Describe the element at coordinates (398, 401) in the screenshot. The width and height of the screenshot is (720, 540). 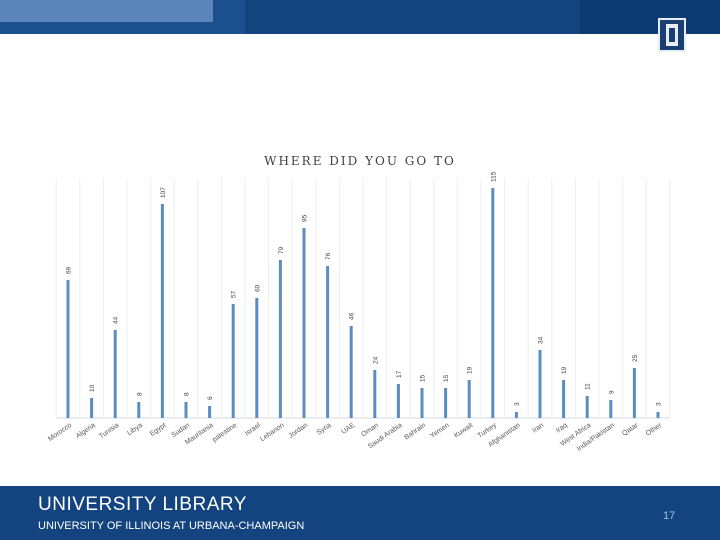
I see `bar-saudi-arabia` at that location.